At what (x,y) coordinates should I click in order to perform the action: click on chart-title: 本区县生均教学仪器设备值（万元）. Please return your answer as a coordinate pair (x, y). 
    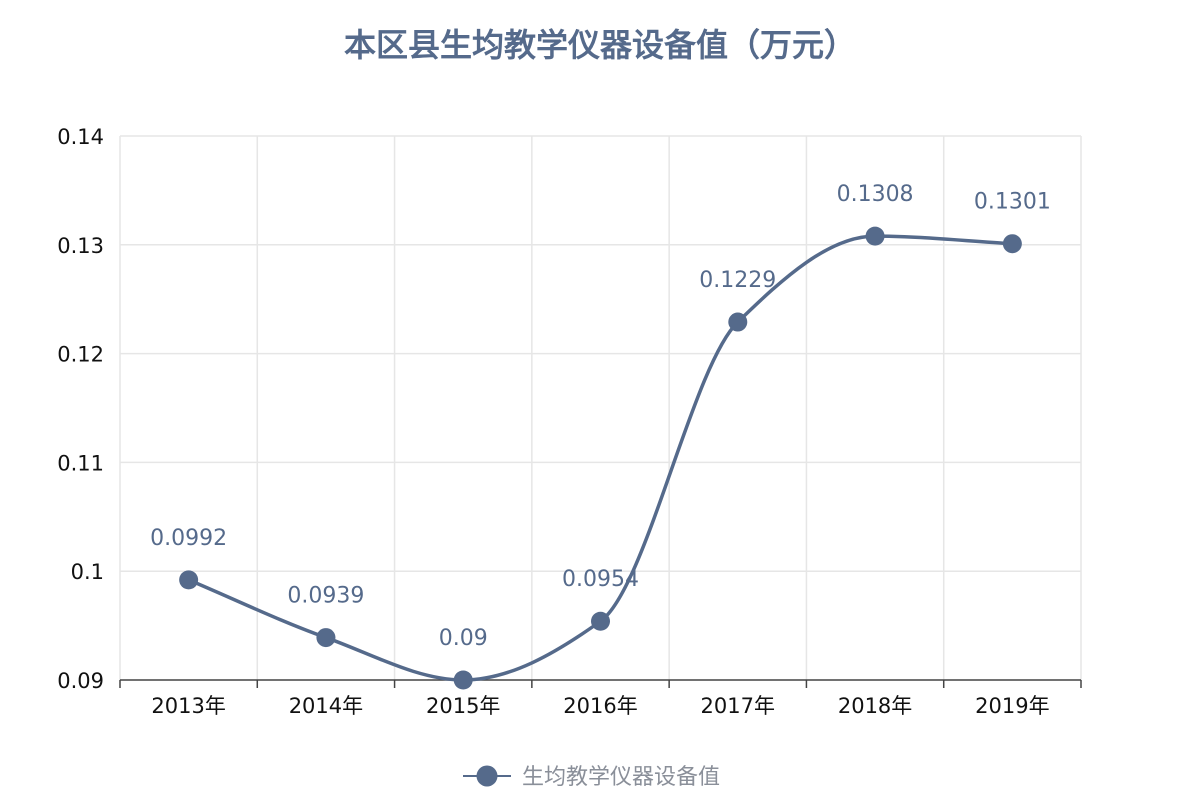
    Looking at the image, I should click on (599, 45).